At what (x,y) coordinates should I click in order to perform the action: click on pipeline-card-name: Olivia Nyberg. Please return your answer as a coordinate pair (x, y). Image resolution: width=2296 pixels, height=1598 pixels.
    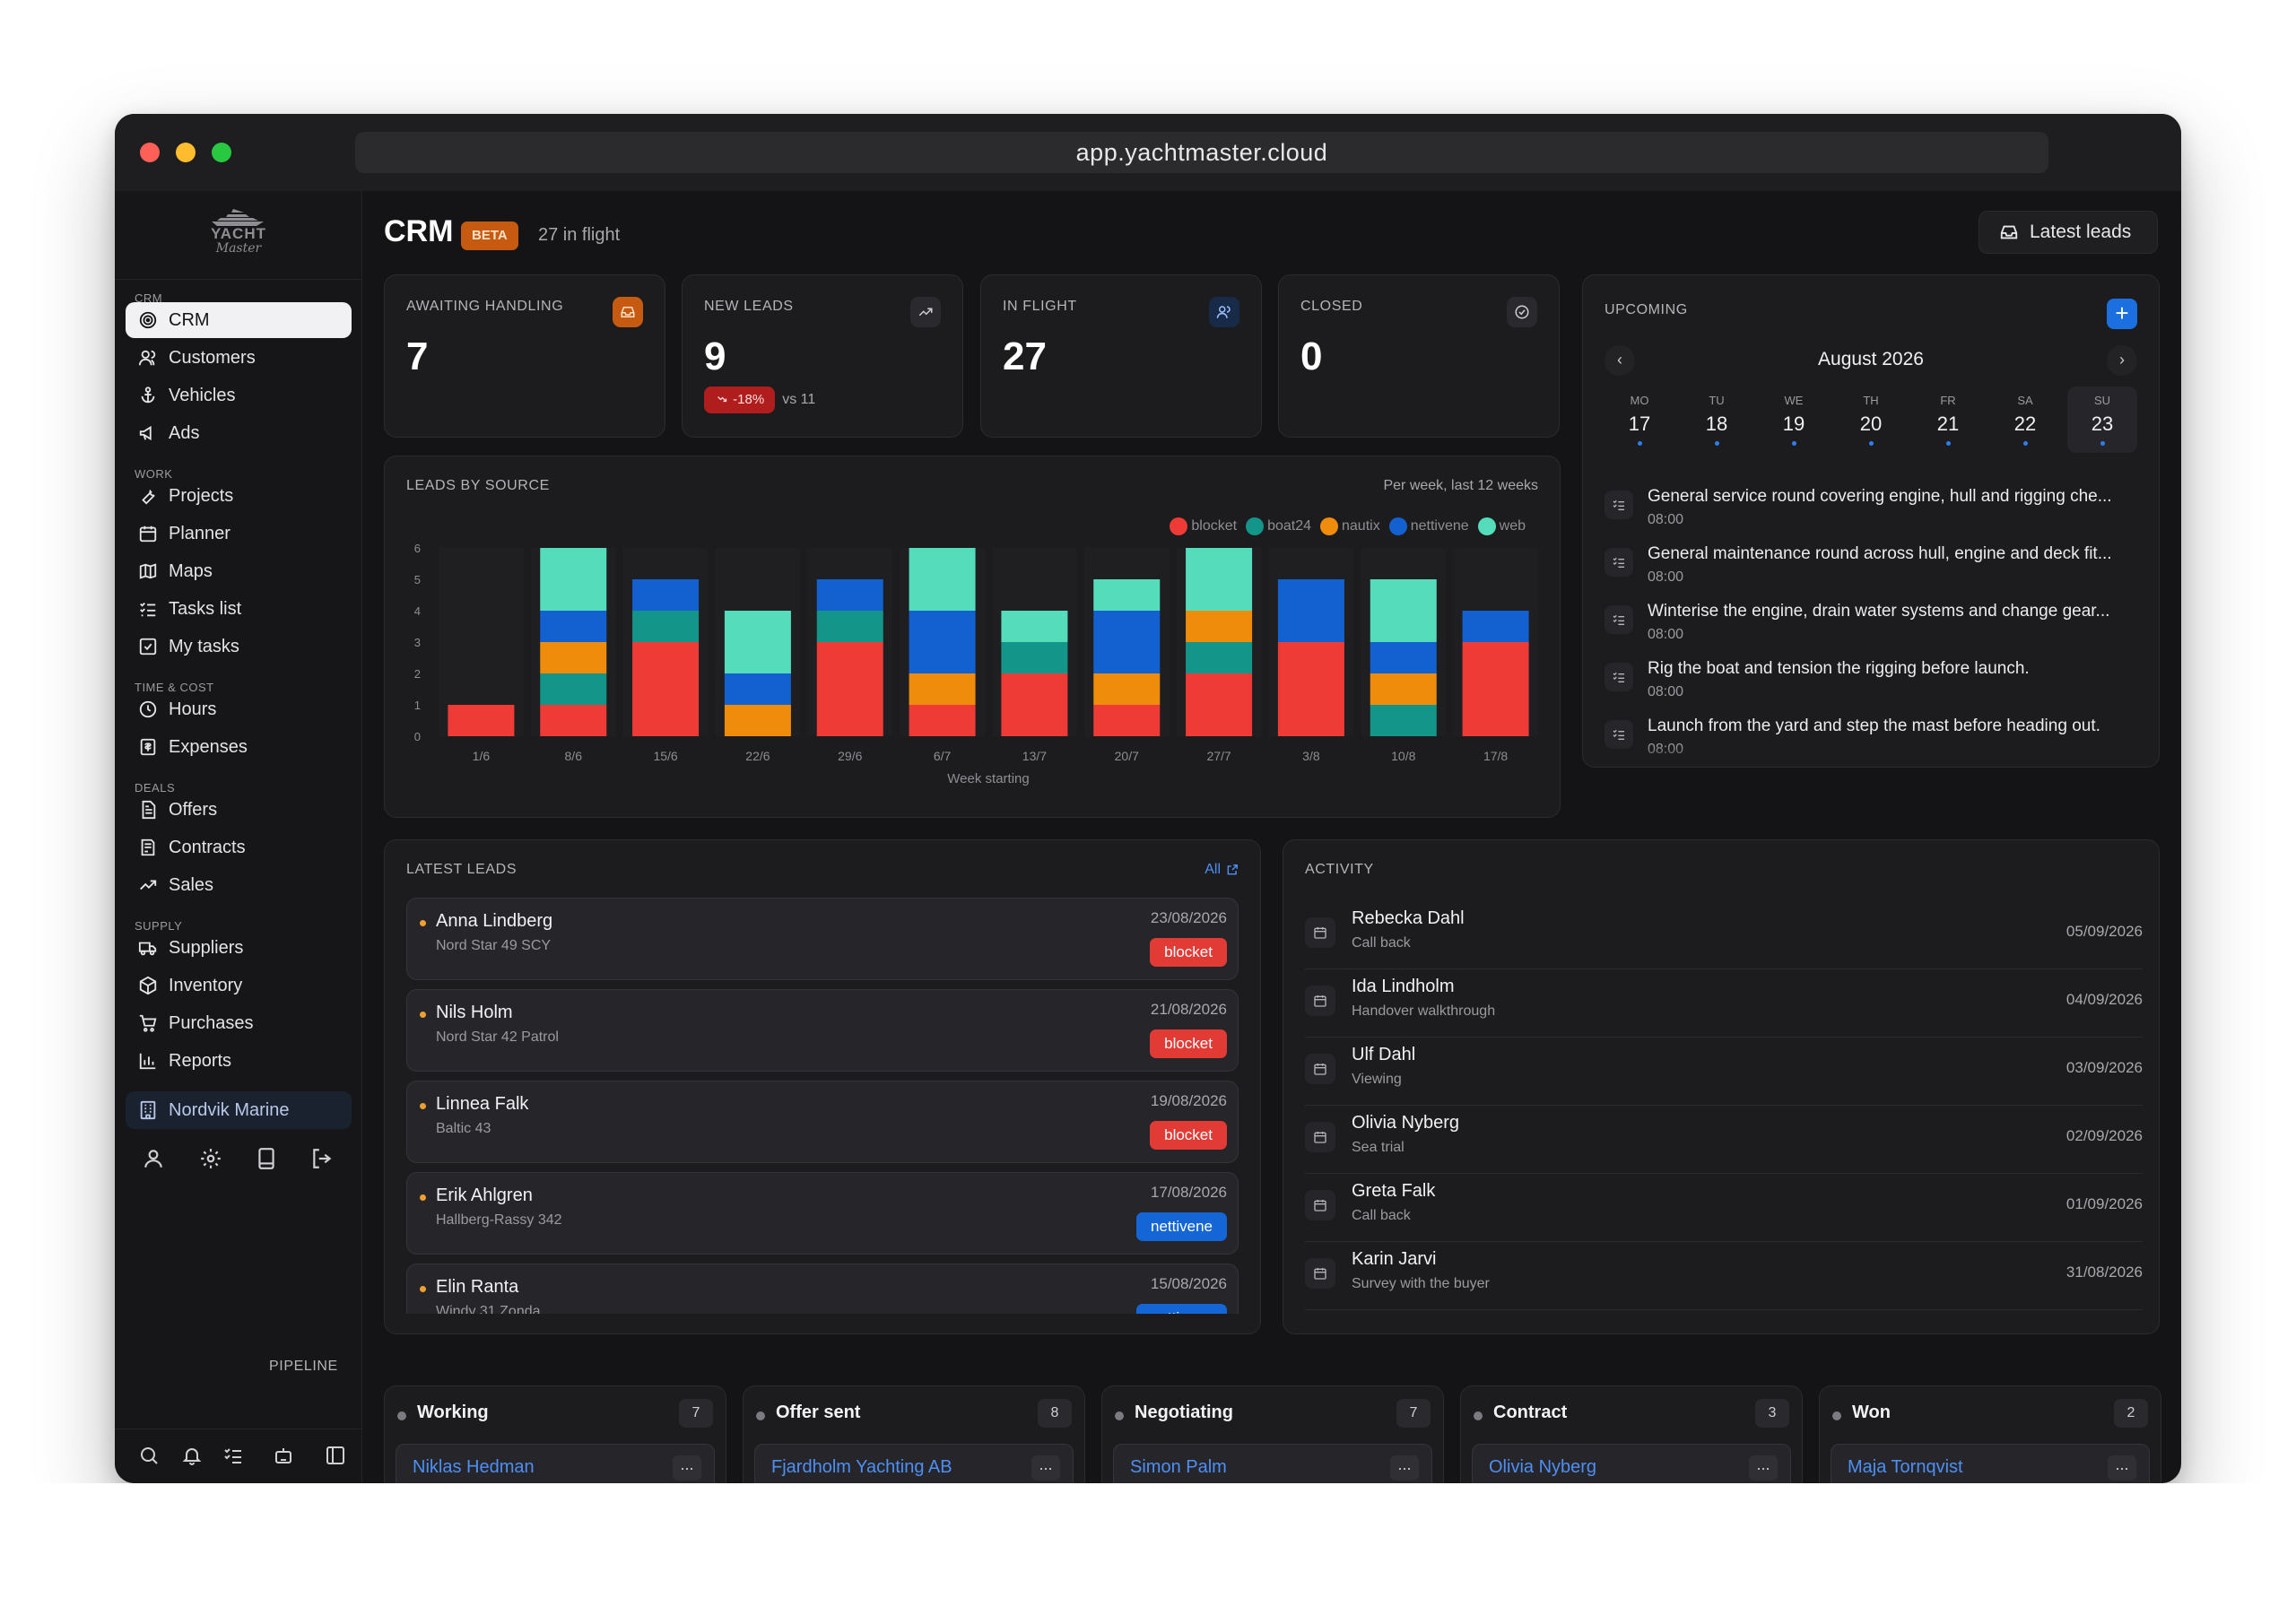
    Looking at the image, I should click on (1543, 1467).